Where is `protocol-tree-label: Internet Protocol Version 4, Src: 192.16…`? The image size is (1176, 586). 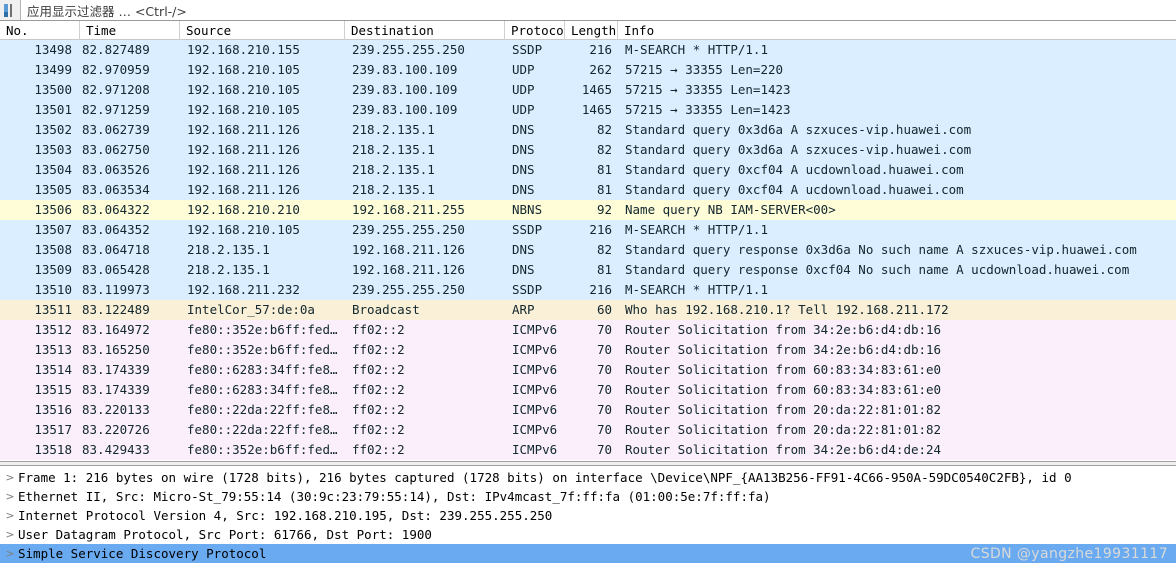
protocol-tree-label: Internet Protocol Version 4, Src: 192.16… is located at coordinates (285, 515).